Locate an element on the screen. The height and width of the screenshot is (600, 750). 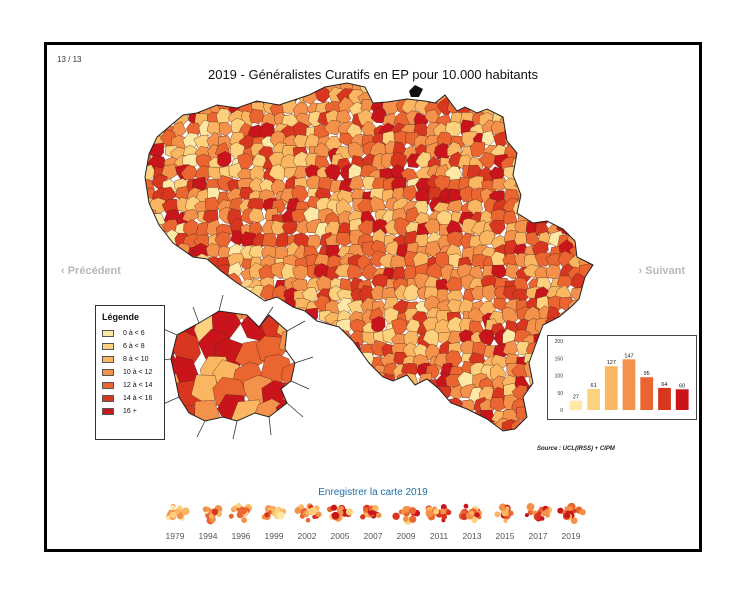
year-thumbnail: 2002 is located at coordinates (307, 522).